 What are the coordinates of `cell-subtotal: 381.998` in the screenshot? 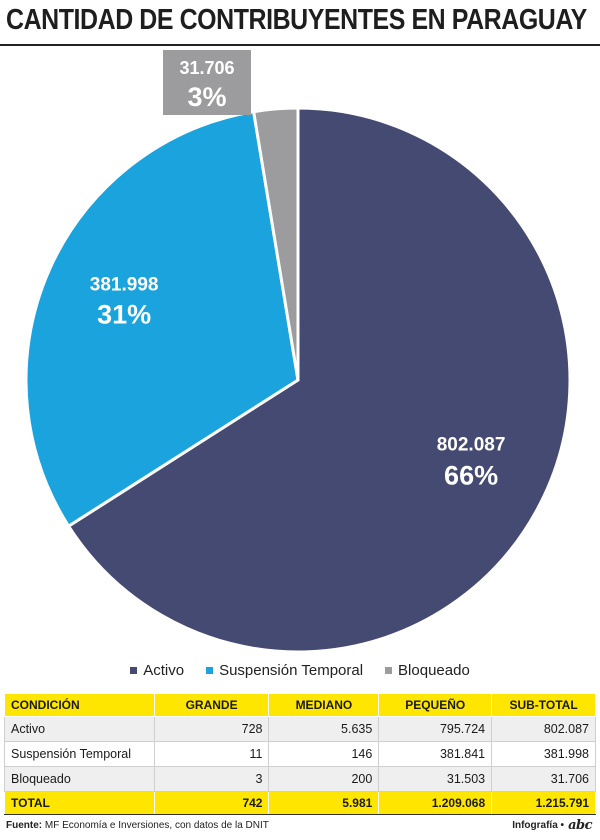 It's located at (543, 754).